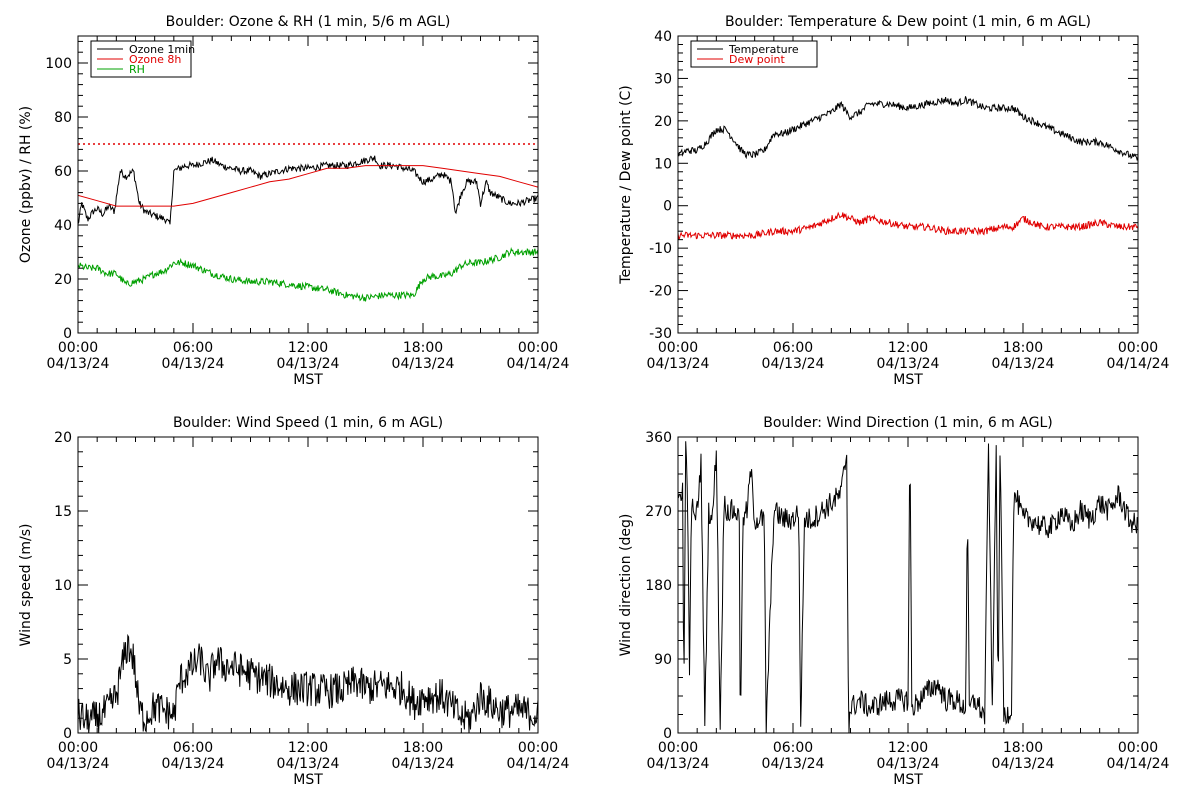 The image size is (1200, 800). Describe the element at coordinates (626, 585) in the screenshot. I see `y-axis-label: Wind direction (deg)` at that location.